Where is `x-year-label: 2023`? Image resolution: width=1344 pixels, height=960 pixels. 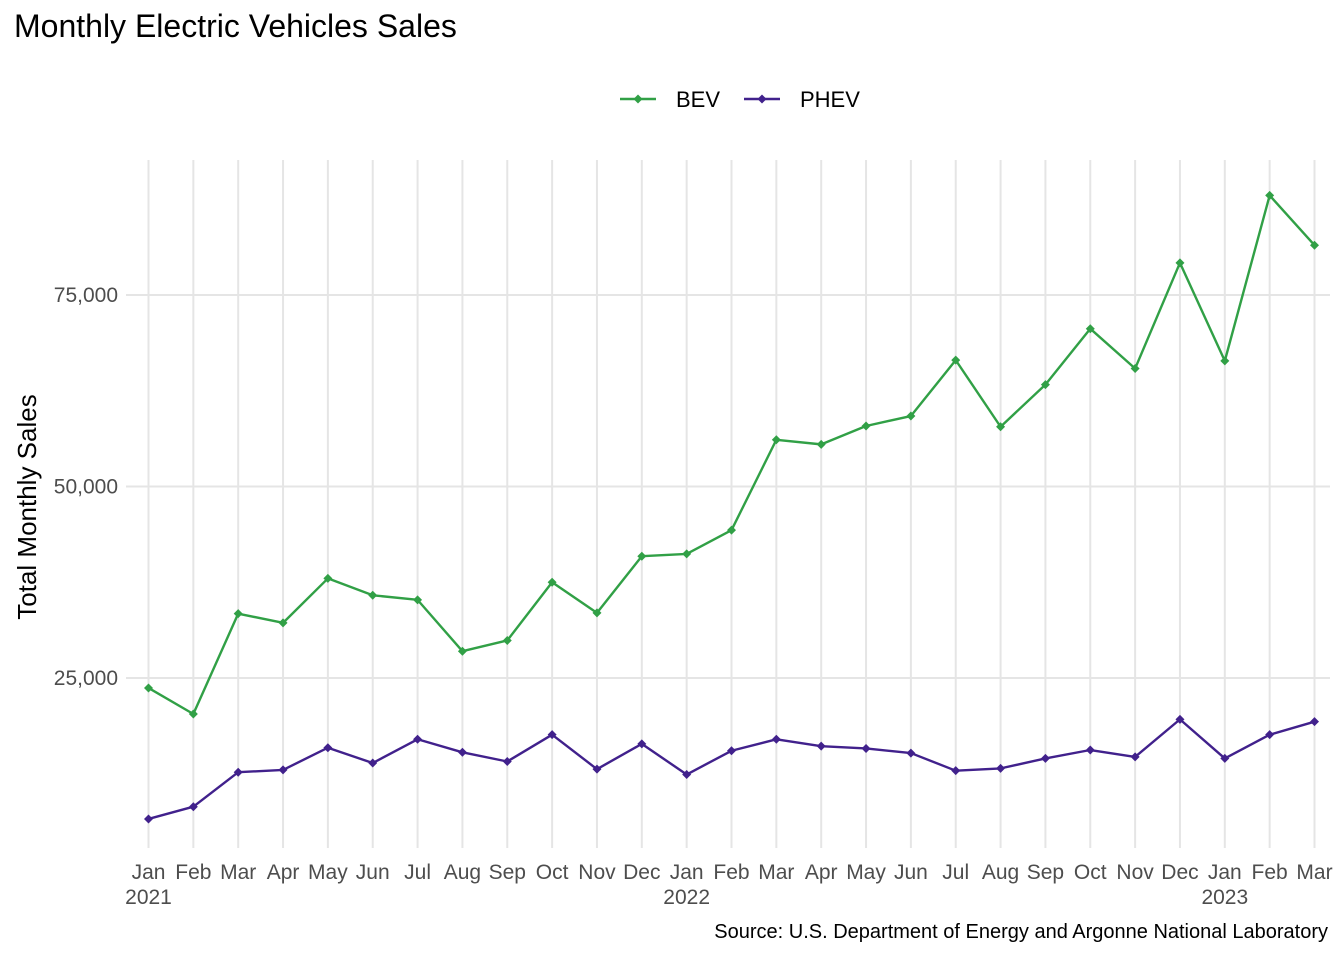 x-year-label: 2023 is located at coordinates (1224, 897).